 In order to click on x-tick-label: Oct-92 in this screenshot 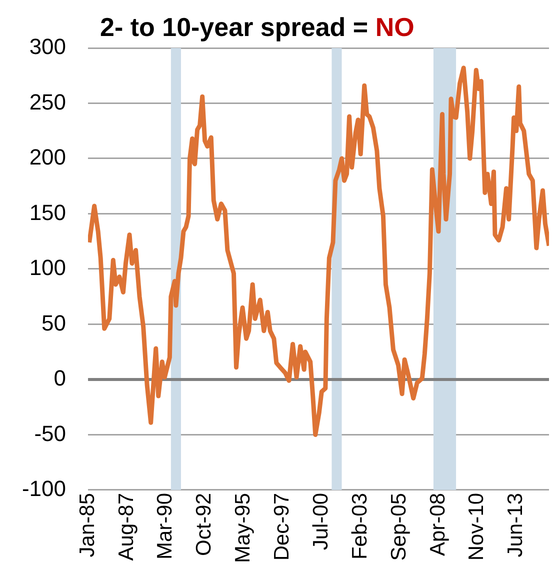, I will do `click(204, 524)`.